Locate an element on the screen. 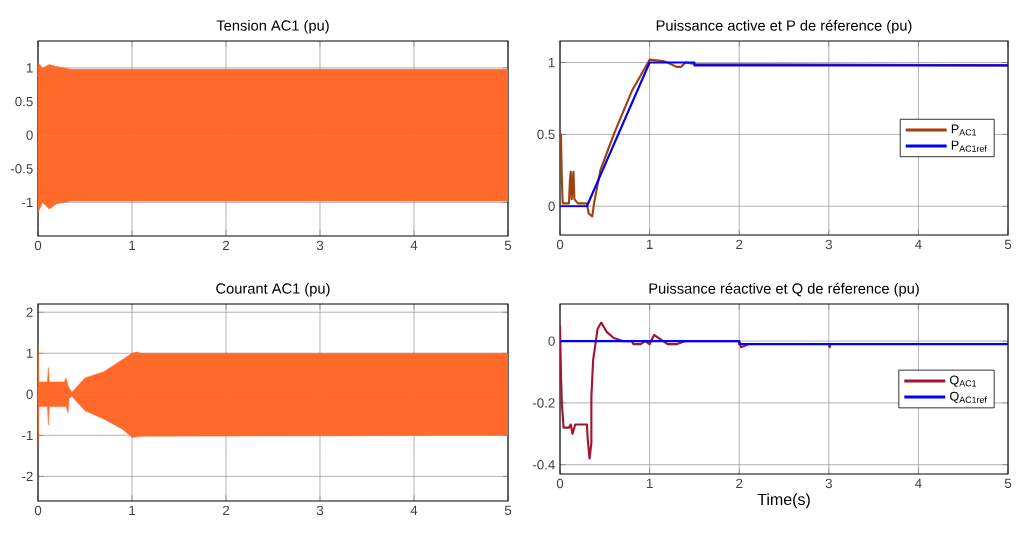 This screenshot has width=1030, height=542. legend-label: Q$_{AC1}$ is located at coordinates (963, 381).